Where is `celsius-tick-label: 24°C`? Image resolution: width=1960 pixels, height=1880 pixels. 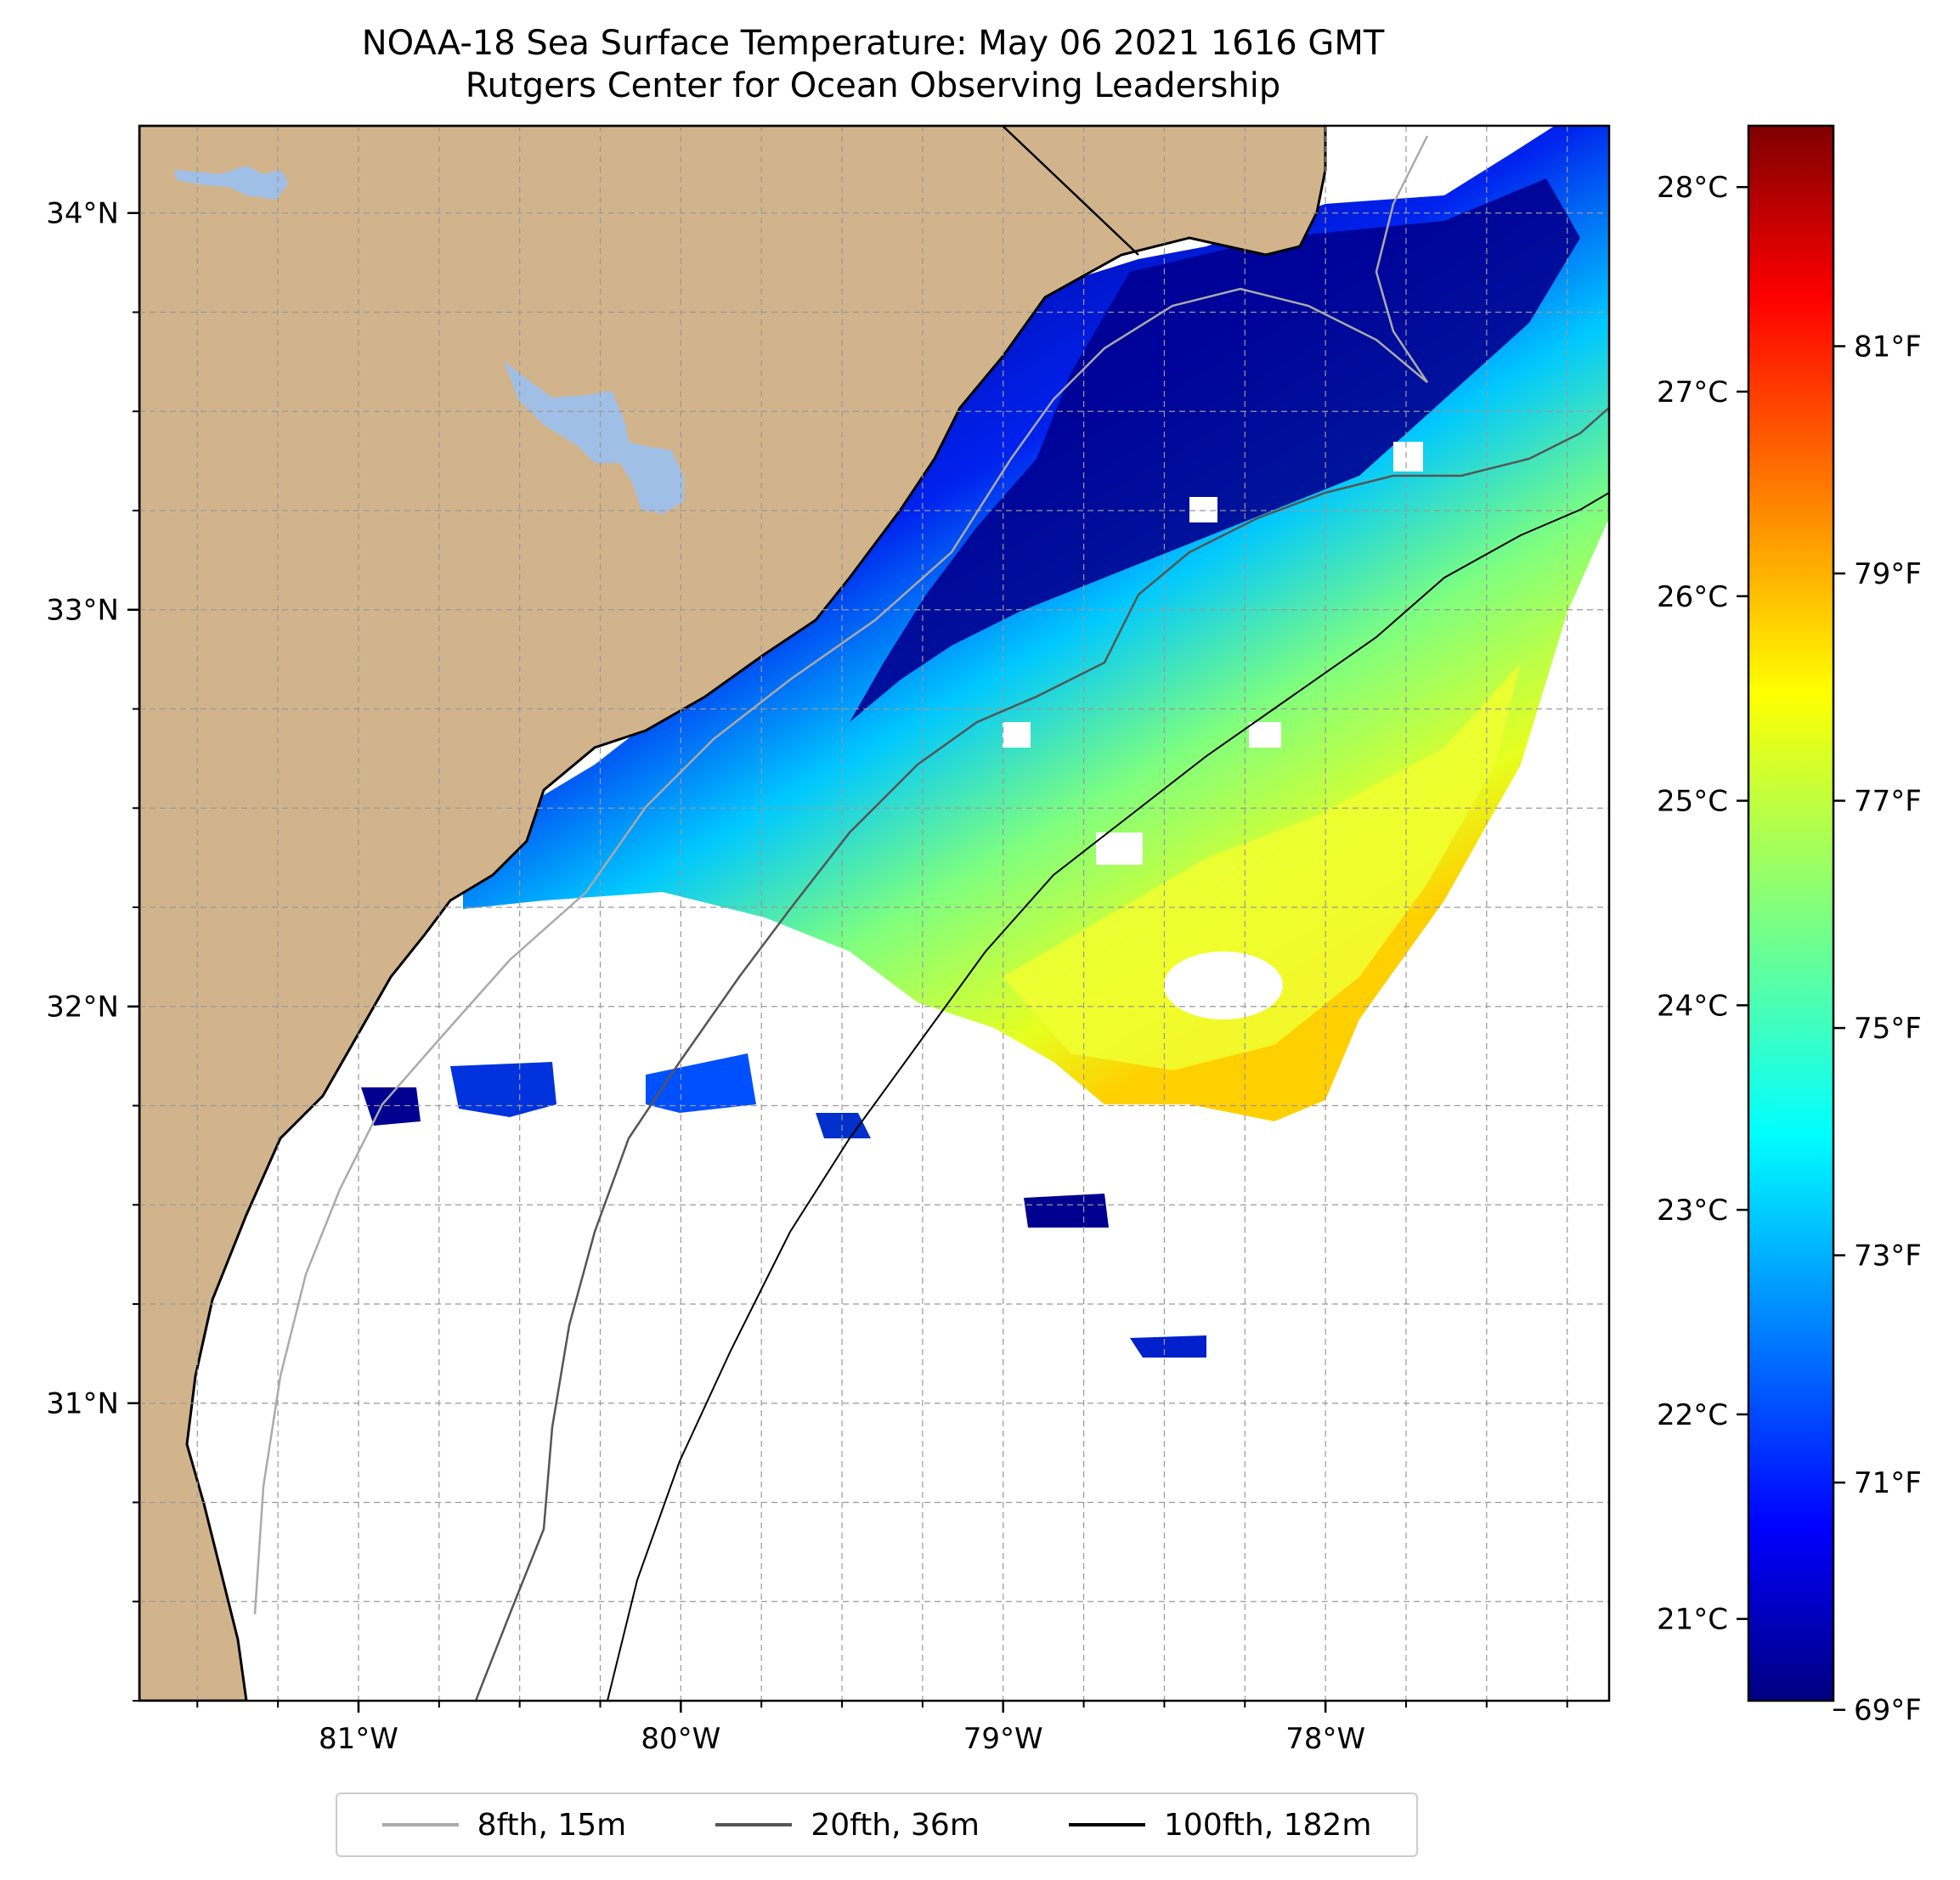 celsius-tick-label: 24°C is located at coordinates (1693, 1006).